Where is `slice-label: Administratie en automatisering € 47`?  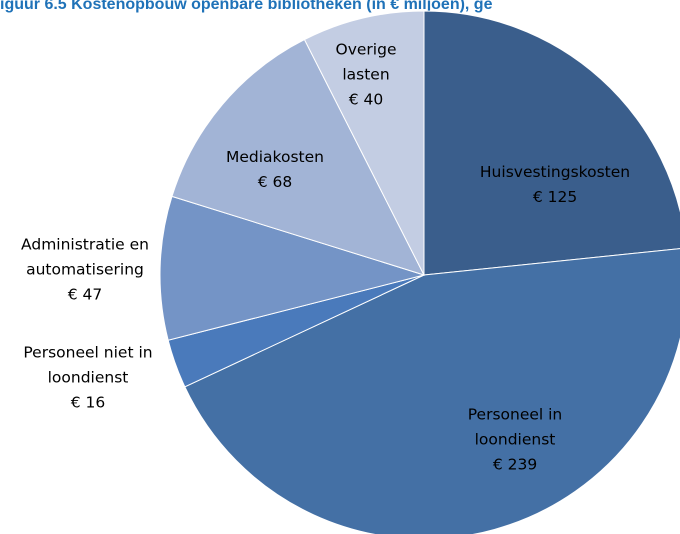 slice-label: Administratie en automatisering € 47 is located at coordinates (85, 270).